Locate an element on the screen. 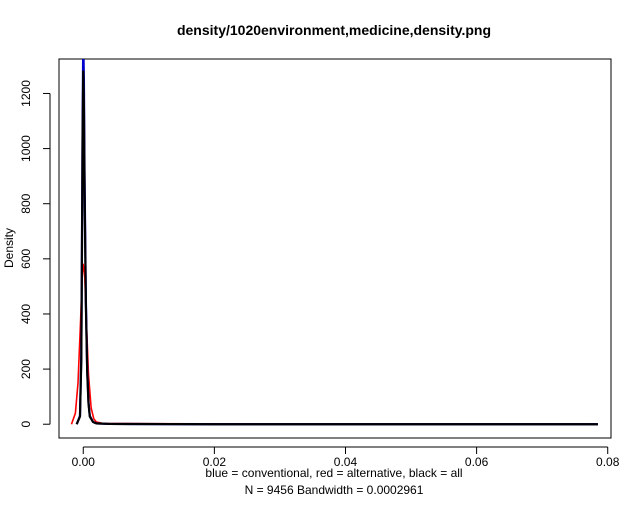 This screenshot has height=512, width=640. x-tick-label: 0.00 is located at coordinates (84, 462).